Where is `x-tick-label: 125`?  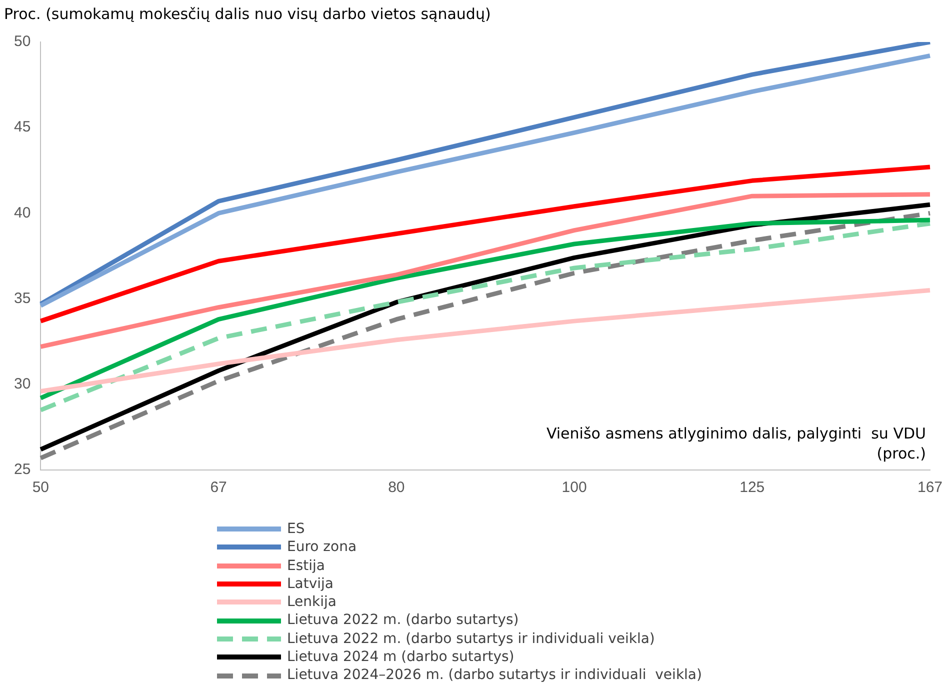 x-tick-label: 125 is located at coordinates (752, 487).